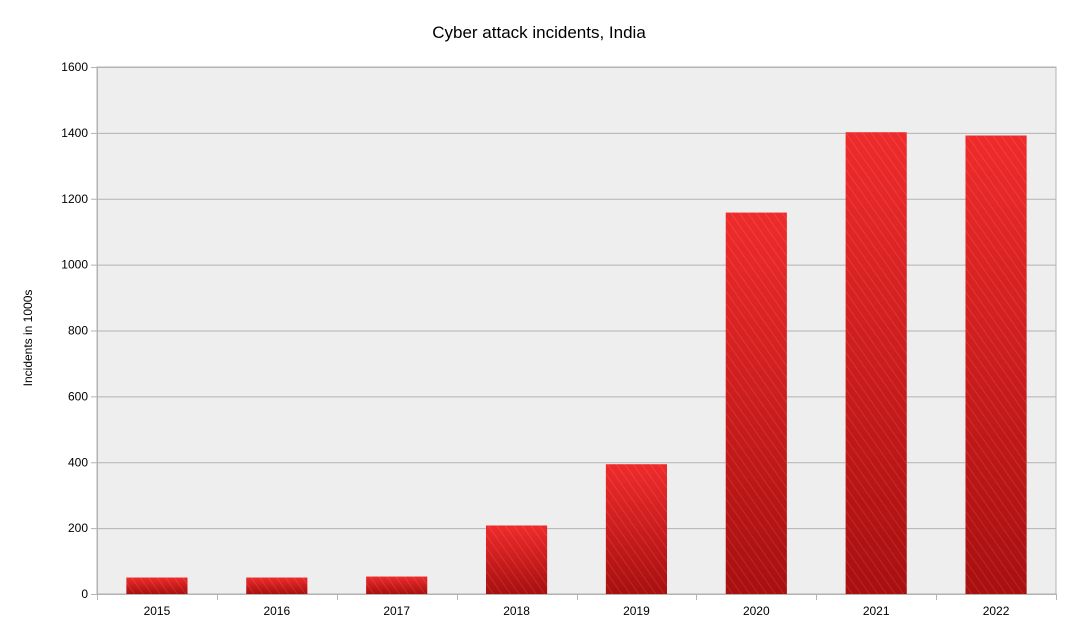 The width and height of the screenshot is (1077, 631). Describe the element at coordinates (74, 199) in the screenshot. I see `y-tick-label: 1200` at that location.